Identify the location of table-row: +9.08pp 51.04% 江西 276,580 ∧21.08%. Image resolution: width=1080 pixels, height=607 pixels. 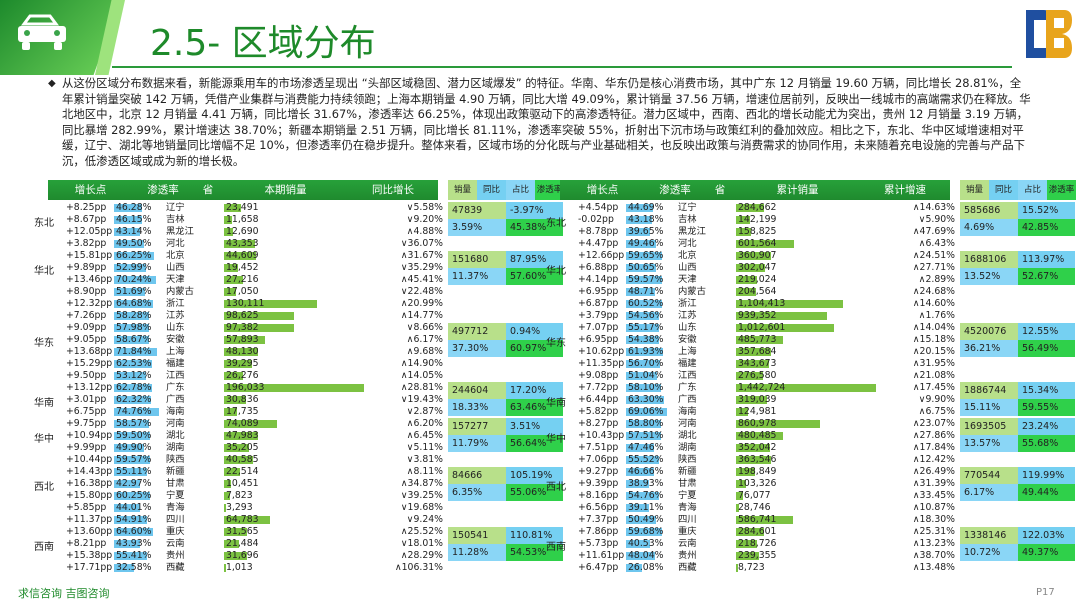
(757, 376).